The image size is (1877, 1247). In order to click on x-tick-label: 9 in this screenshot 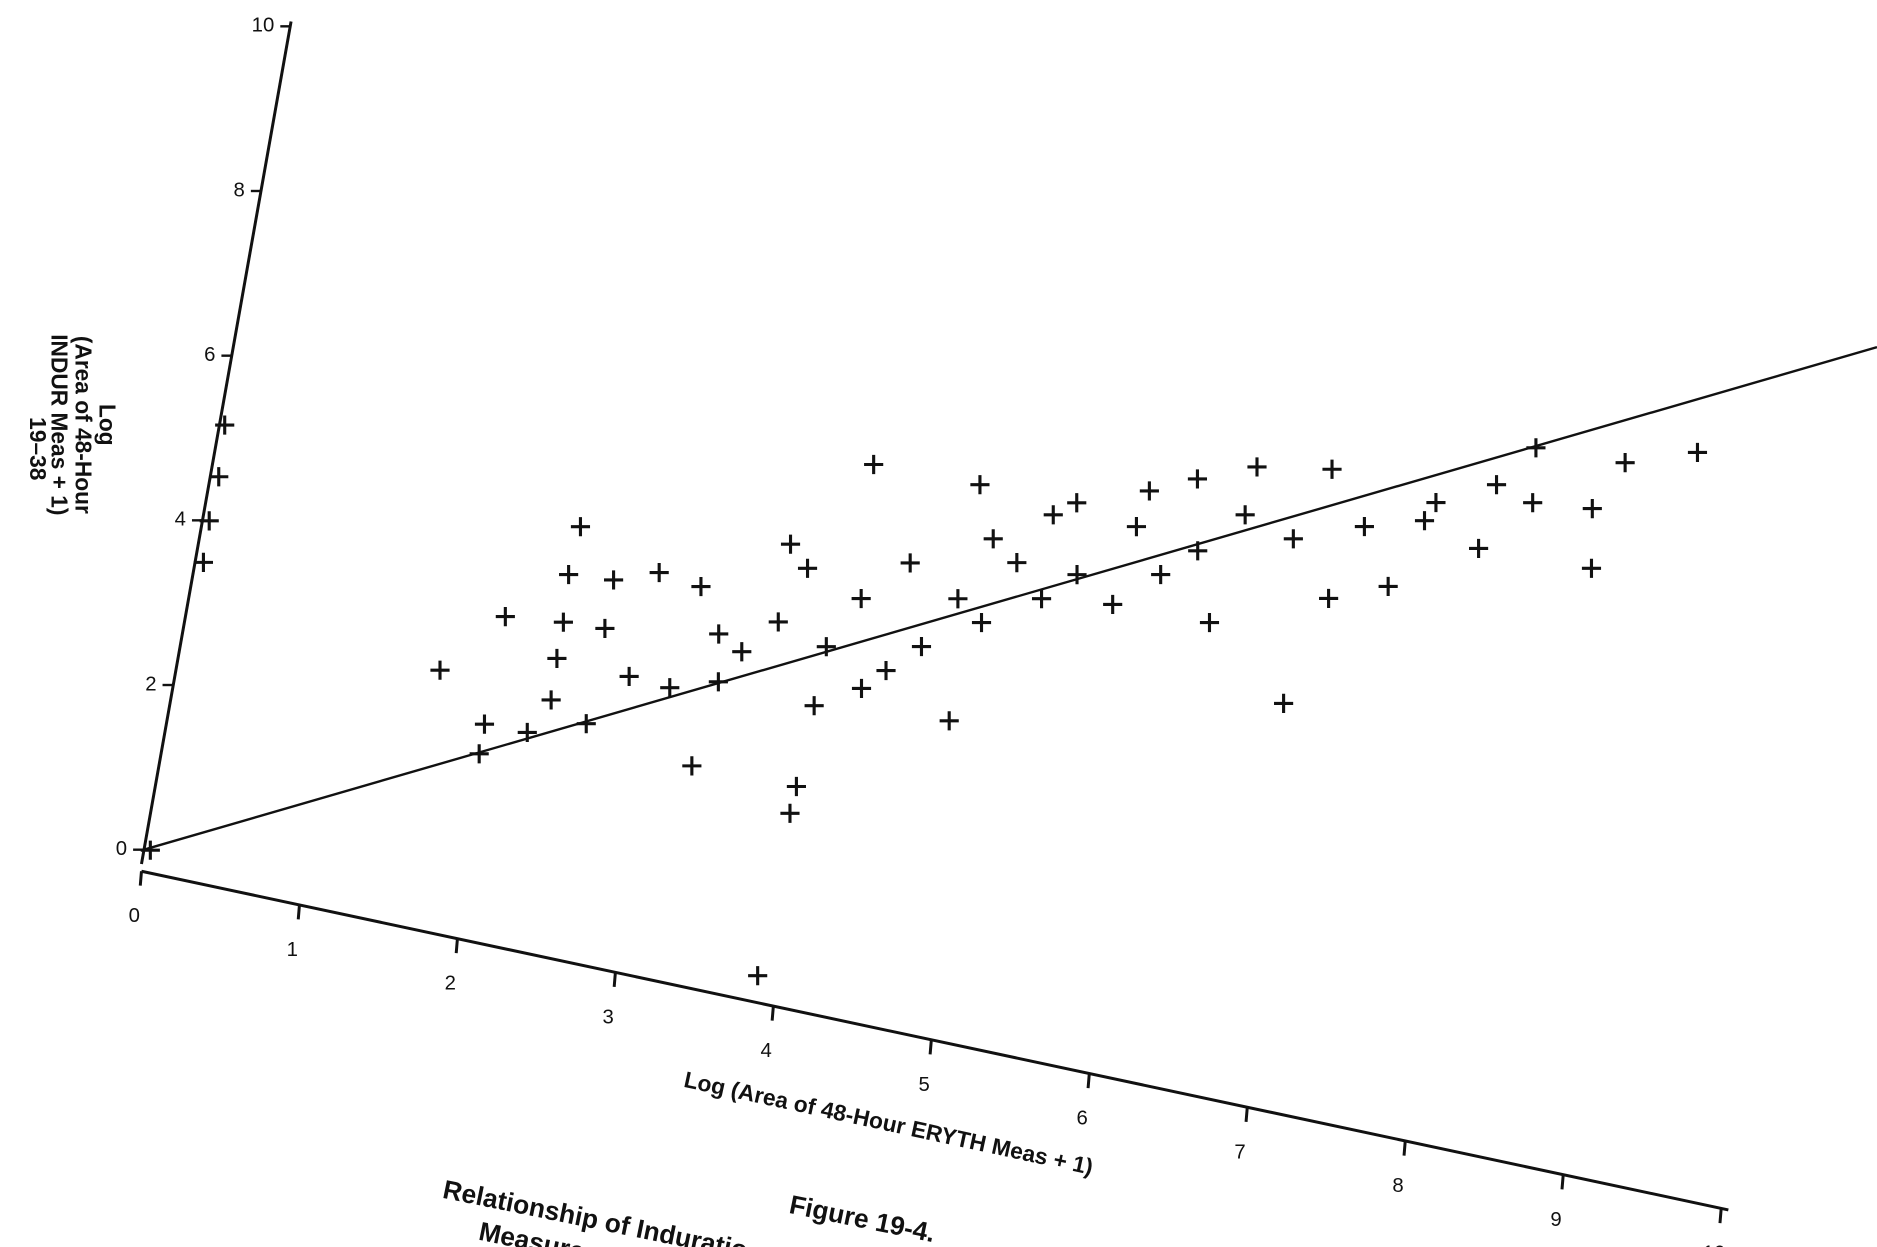, I will do `click(1555, 1220)`.